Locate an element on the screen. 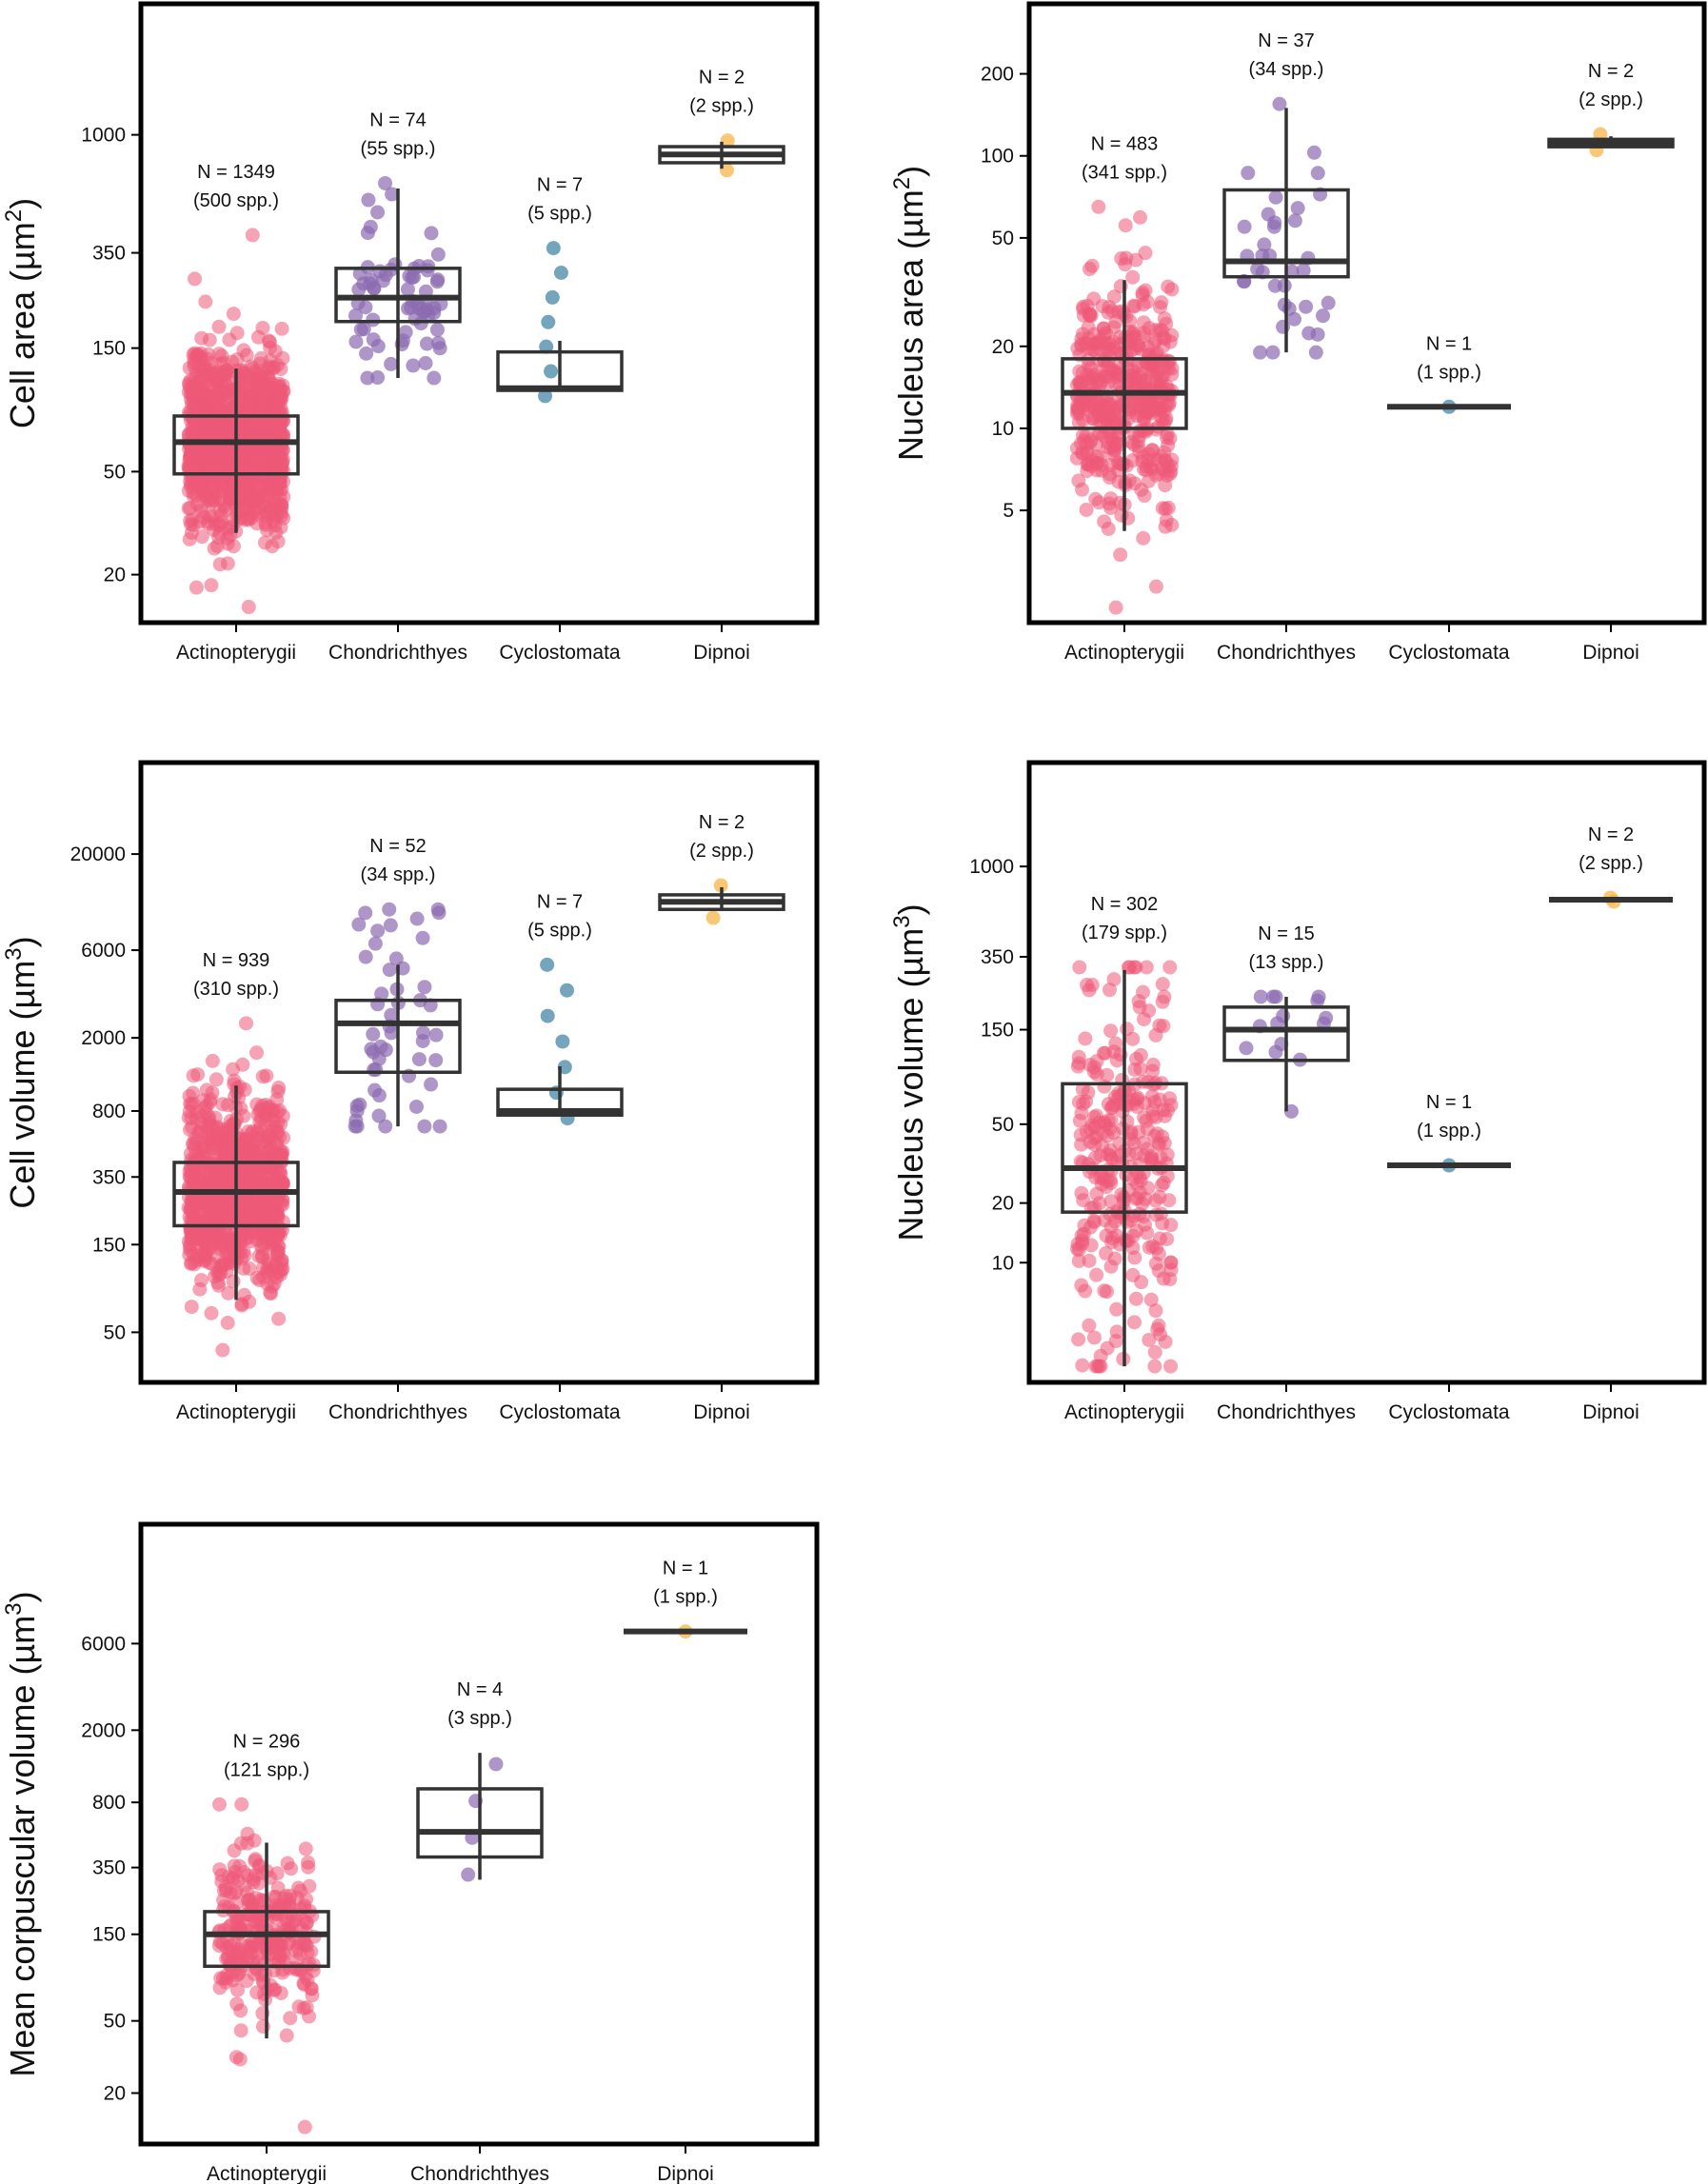 The width and height of the screenshot is (1708, 2184). species-label: (179 spp.) is located at coordinates (1124, 933).